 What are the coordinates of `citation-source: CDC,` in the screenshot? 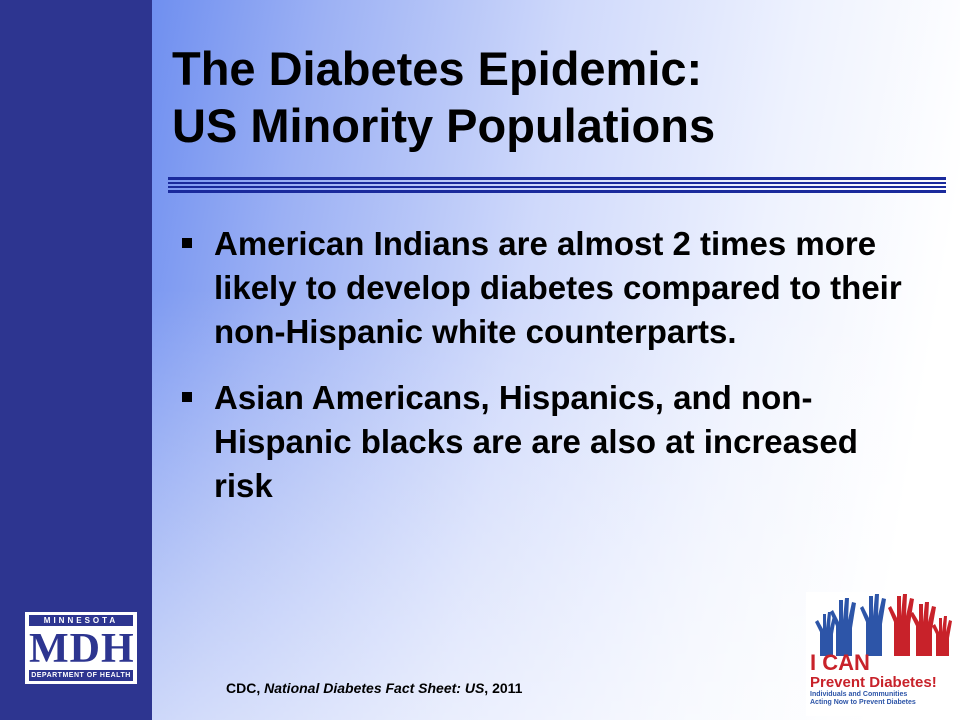 It's located at (245, 688).